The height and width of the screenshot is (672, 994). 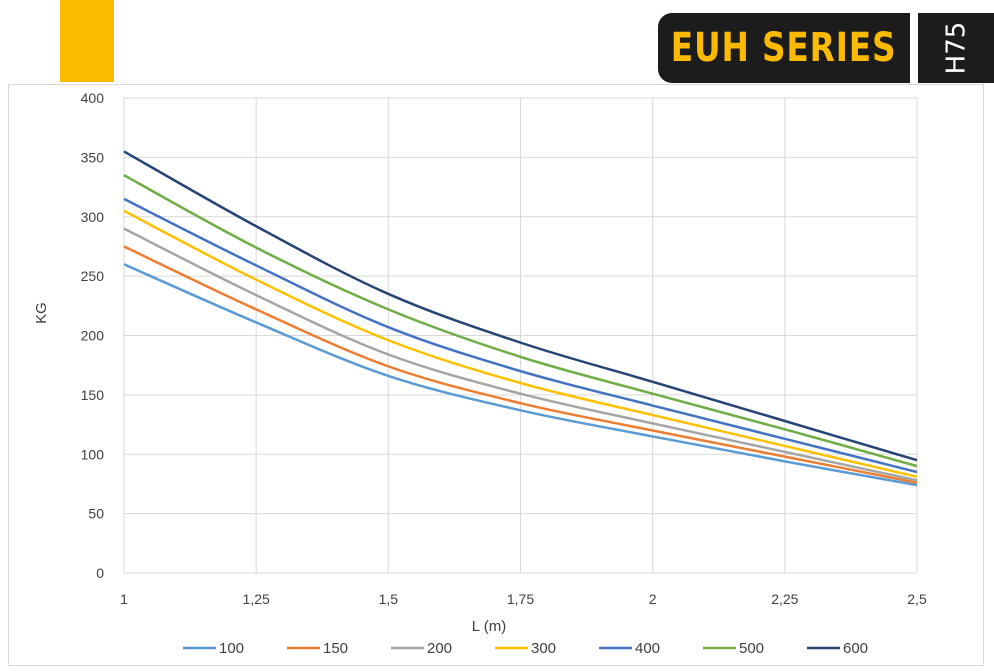 I want to click on brand-title: EUH SERIES, so click(x=784, y=48).